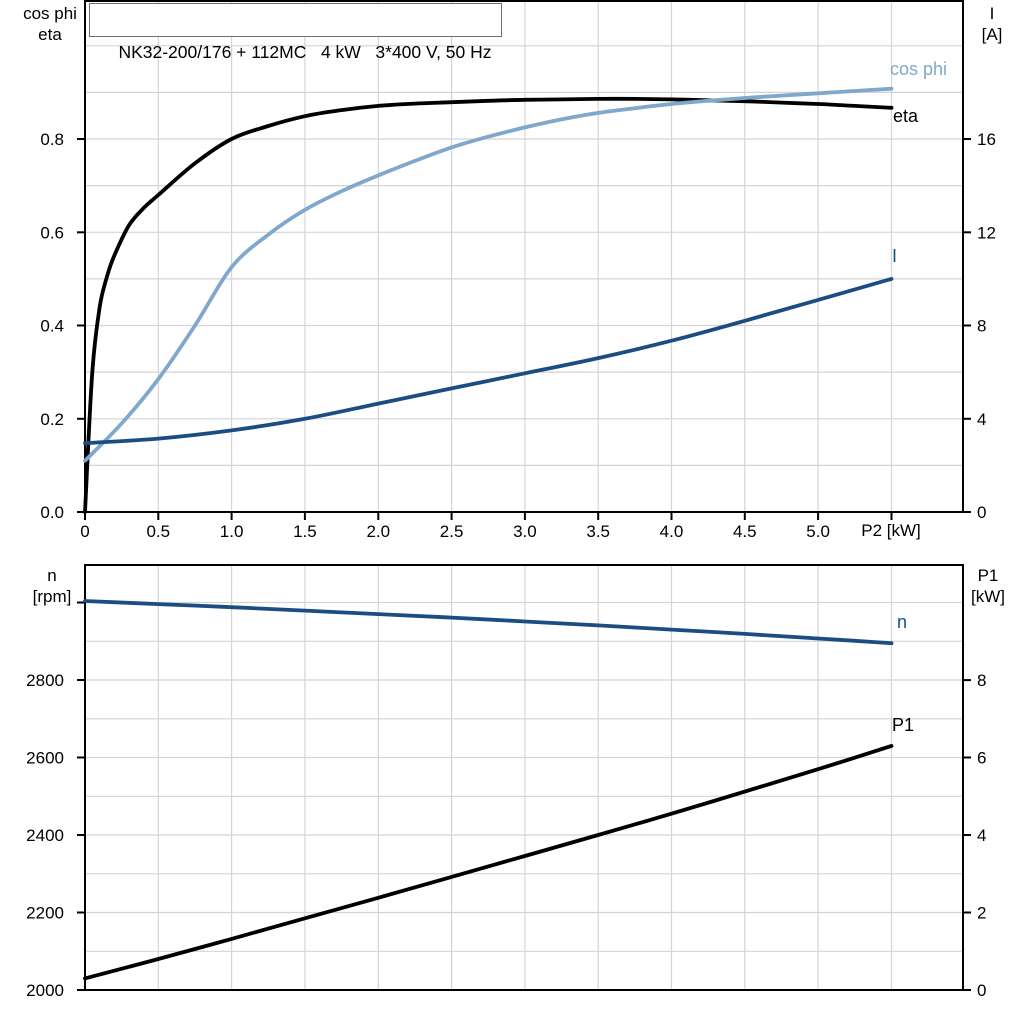 Image resolution: width=1024 pixels, height=1024 pixels. I want to click on right-axis-quantity-p1: P1, so click(988, 575).